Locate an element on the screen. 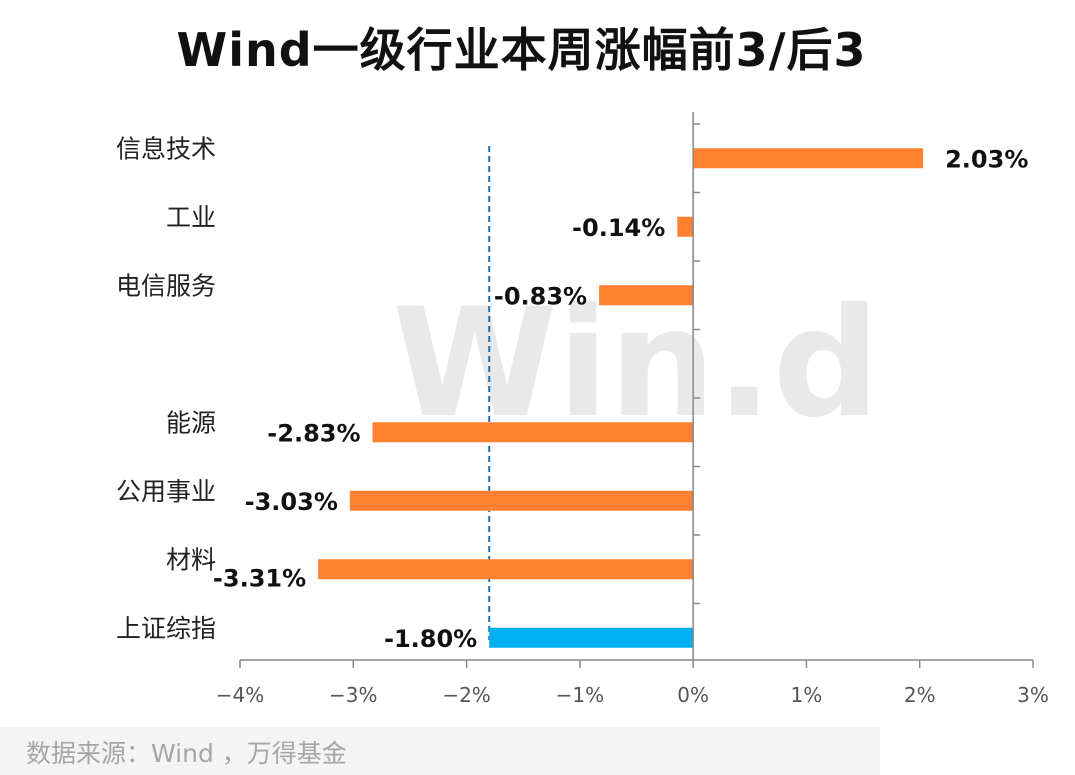 The height and width of the screenshot is (775, 1075). x-tick-label: 0% is located at coordinates (693, 695).